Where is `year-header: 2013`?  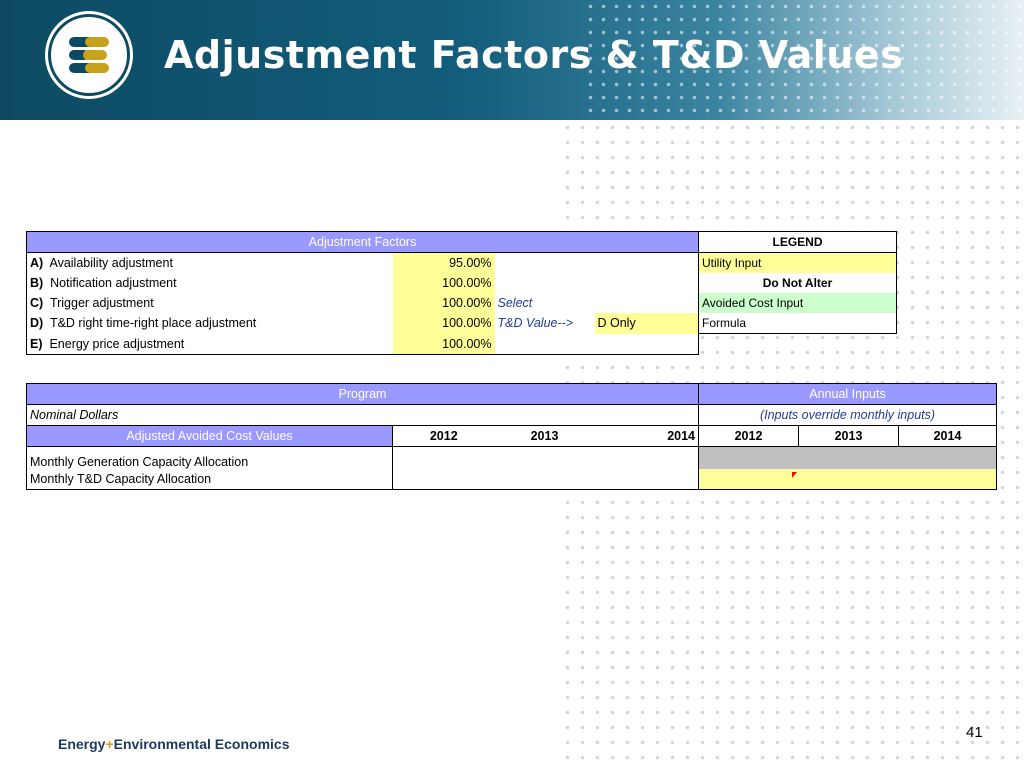 year-header: 2013 is located at coordinates (544, 436).